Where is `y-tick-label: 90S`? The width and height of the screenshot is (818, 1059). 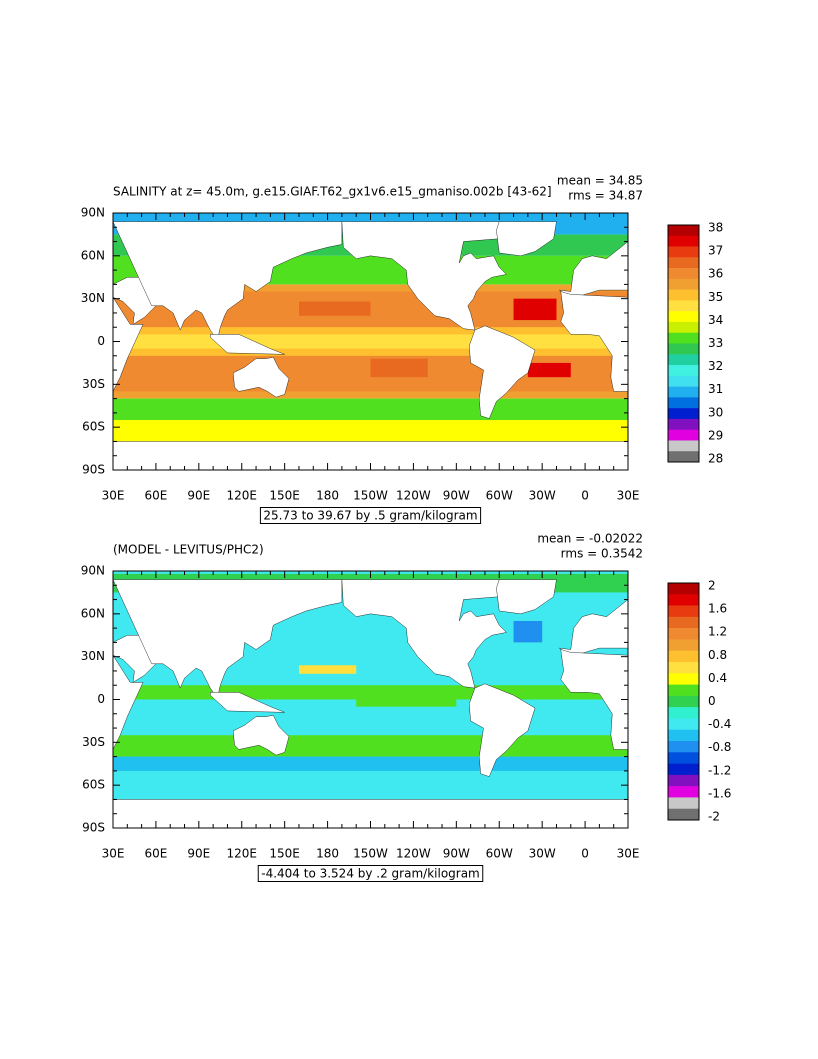 y-tick-label: 90S is located at coordinates (93, 828).